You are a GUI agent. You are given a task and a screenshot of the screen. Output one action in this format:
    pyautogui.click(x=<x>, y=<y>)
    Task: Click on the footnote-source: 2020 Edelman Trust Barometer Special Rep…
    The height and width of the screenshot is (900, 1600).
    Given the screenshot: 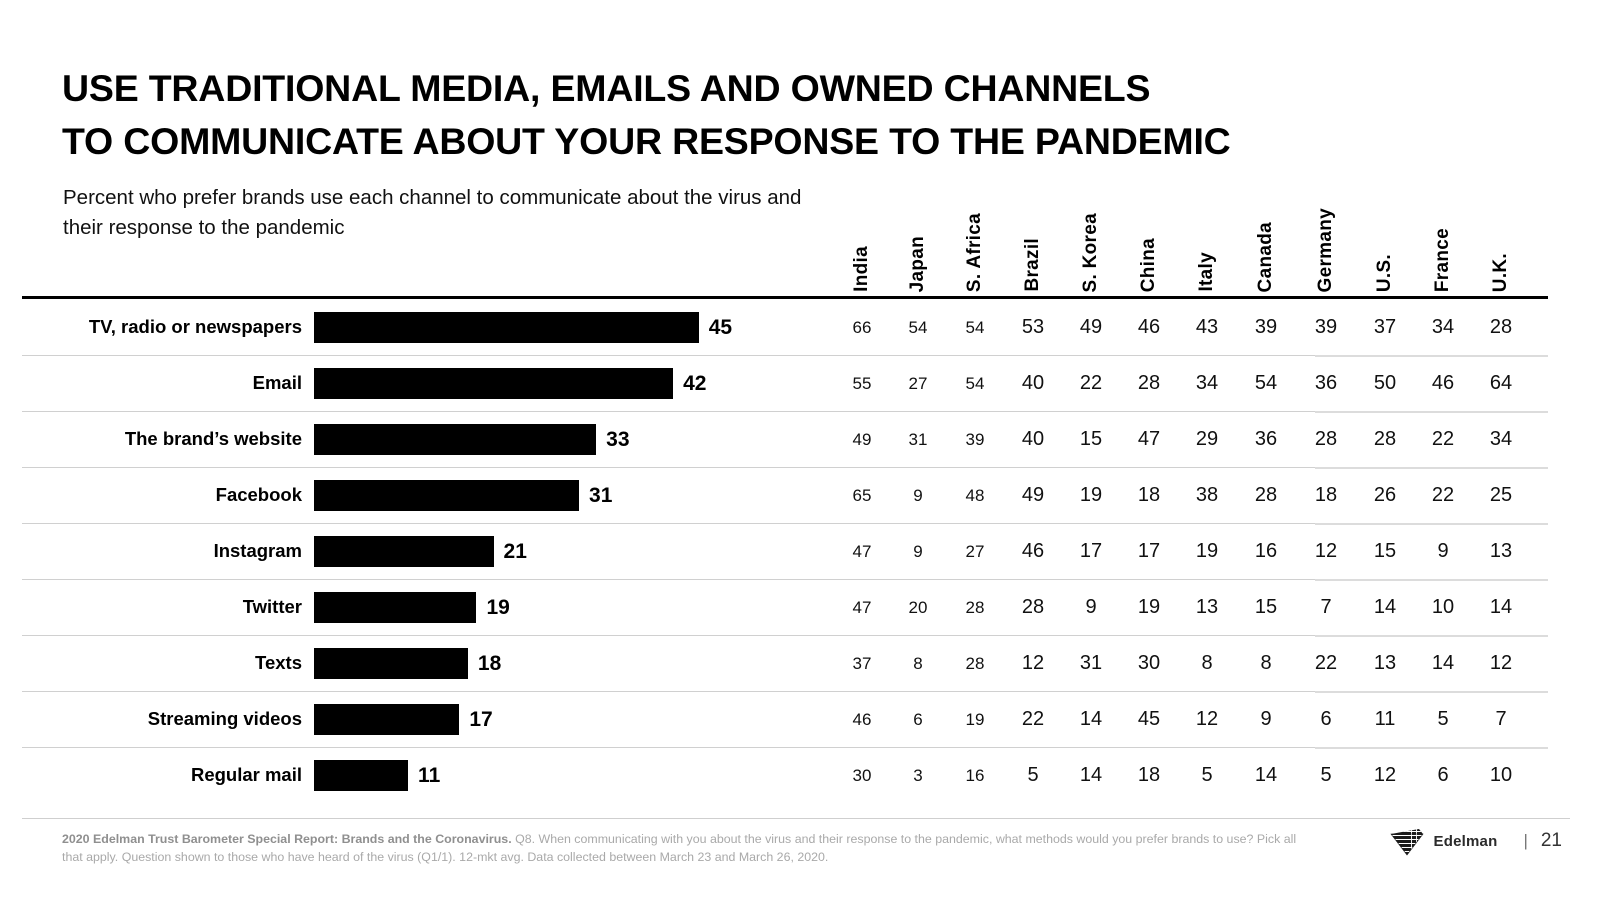 What is the action you would take?
    pyautogui.click(x=287, y=839)
    